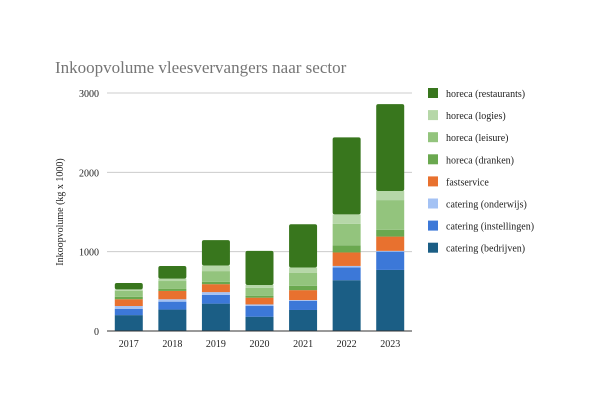 Image resolution: width=600 pixels, height=400 pixels. Describe the element at coordinates (485, 94) in the screenshot. I see `legend-label: horeca (restaurants)` at that location.